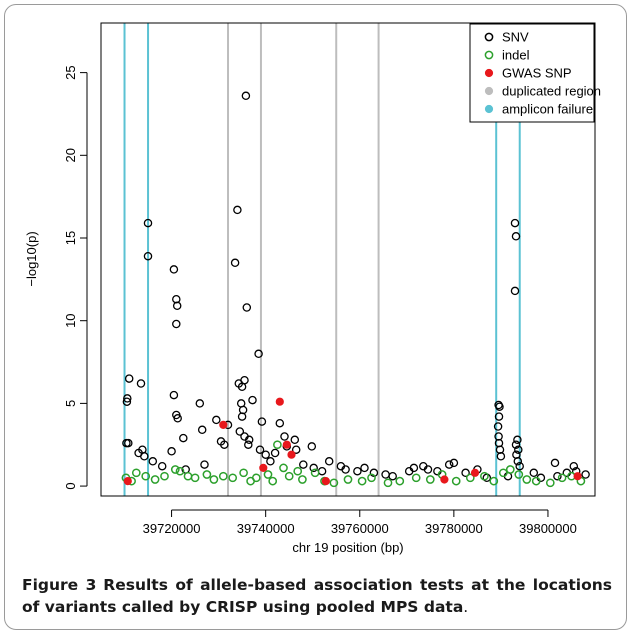 This screenshot has height=636, width=633. What do you see at coordinates (75, 277) in the screenshot?
I see `y-axis: 0 5 10 15 20 25` at bounding box center [75, 277].